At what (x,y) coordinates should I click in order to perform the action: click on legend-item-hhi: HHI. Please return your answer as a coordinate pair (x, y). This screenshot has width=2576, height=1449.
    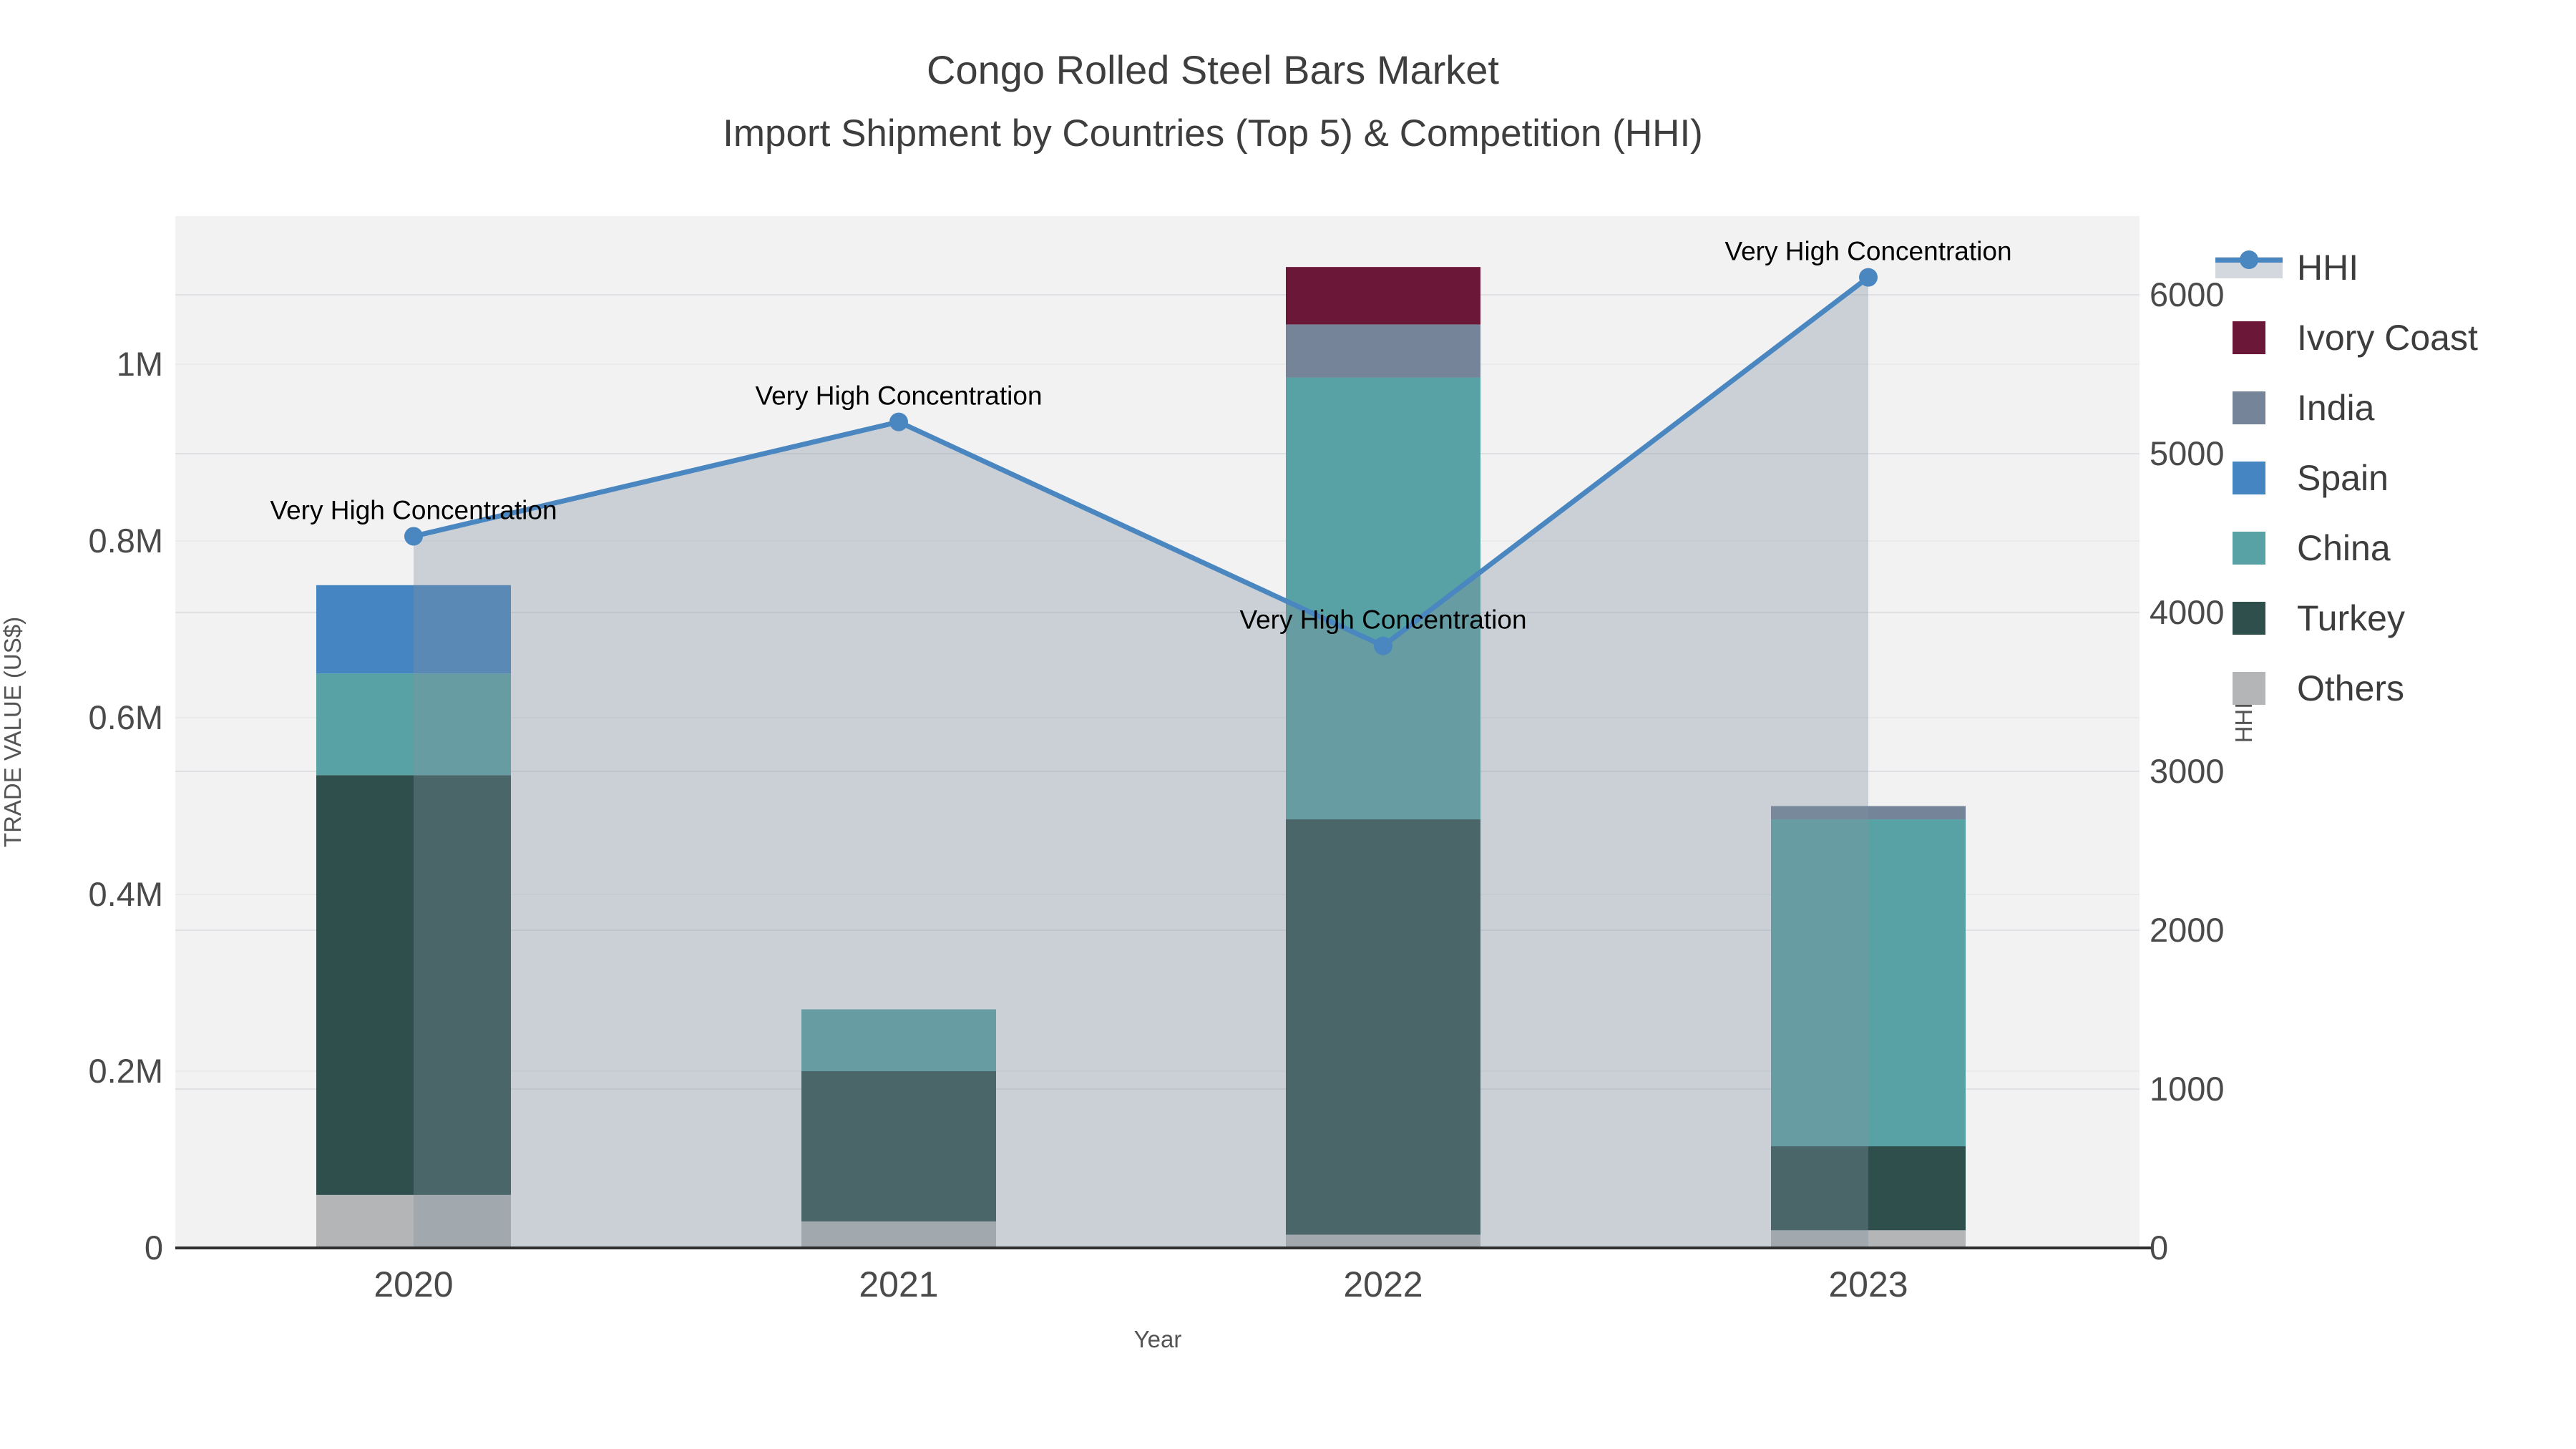
    Looking at the image, I should click on (2346, 268).